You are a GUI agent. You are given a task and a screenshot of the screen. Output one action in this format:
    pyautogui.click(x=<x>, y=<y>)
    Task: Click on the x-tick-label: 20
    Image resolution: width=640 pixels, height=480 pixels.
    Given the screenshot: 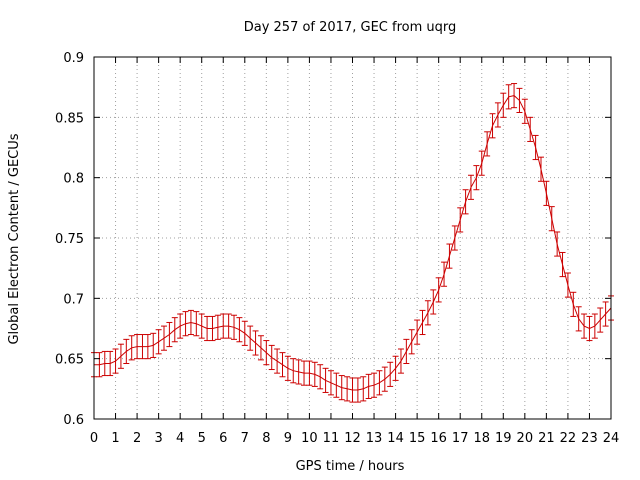 What is the action you would take?
    pyautogui.click(x=525, y=438)
    